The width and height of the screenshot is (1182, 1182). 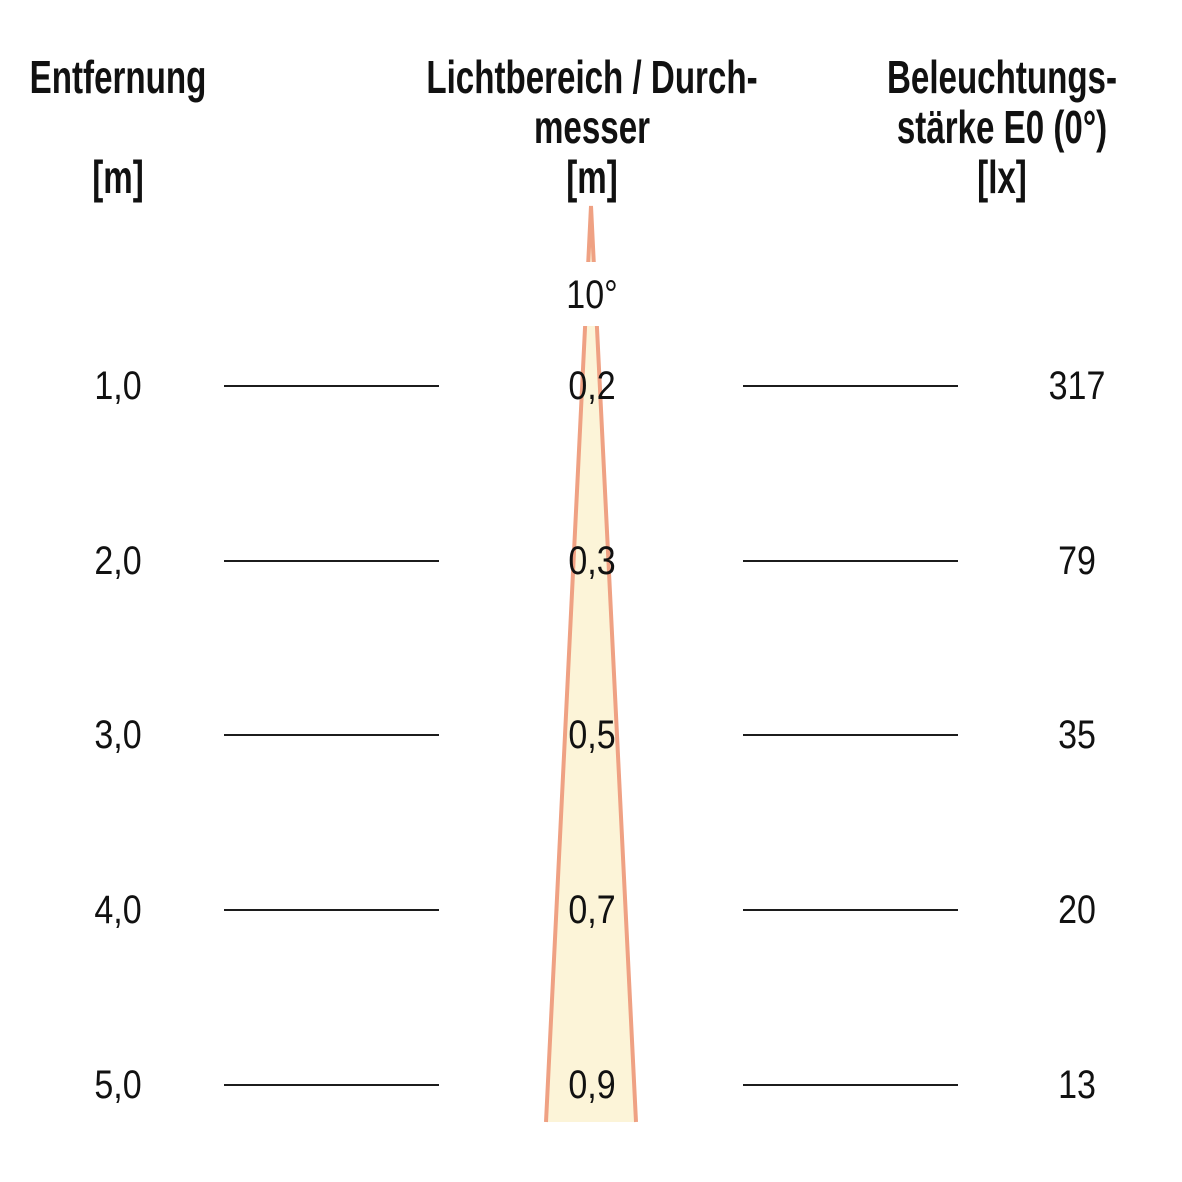 I want to click on illuminance-value: 35, so click(x=1077, y=735).